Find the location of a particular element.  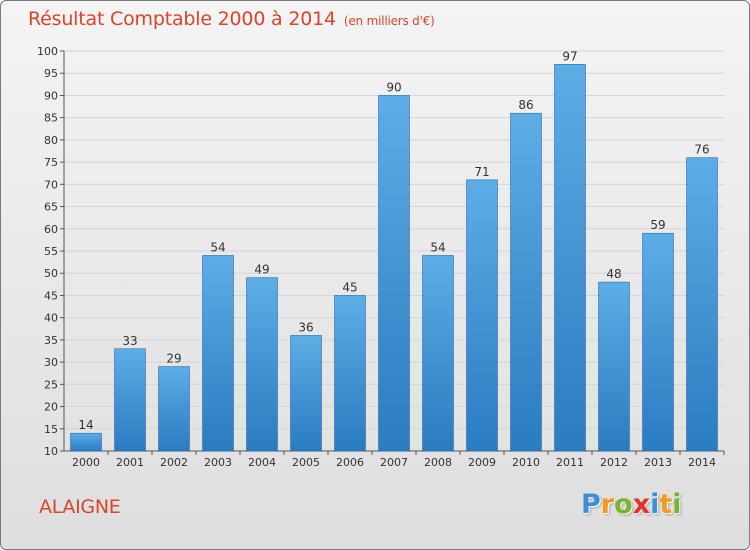

x-tick-label-2008: 2008 is located at coordinates (438, 462).